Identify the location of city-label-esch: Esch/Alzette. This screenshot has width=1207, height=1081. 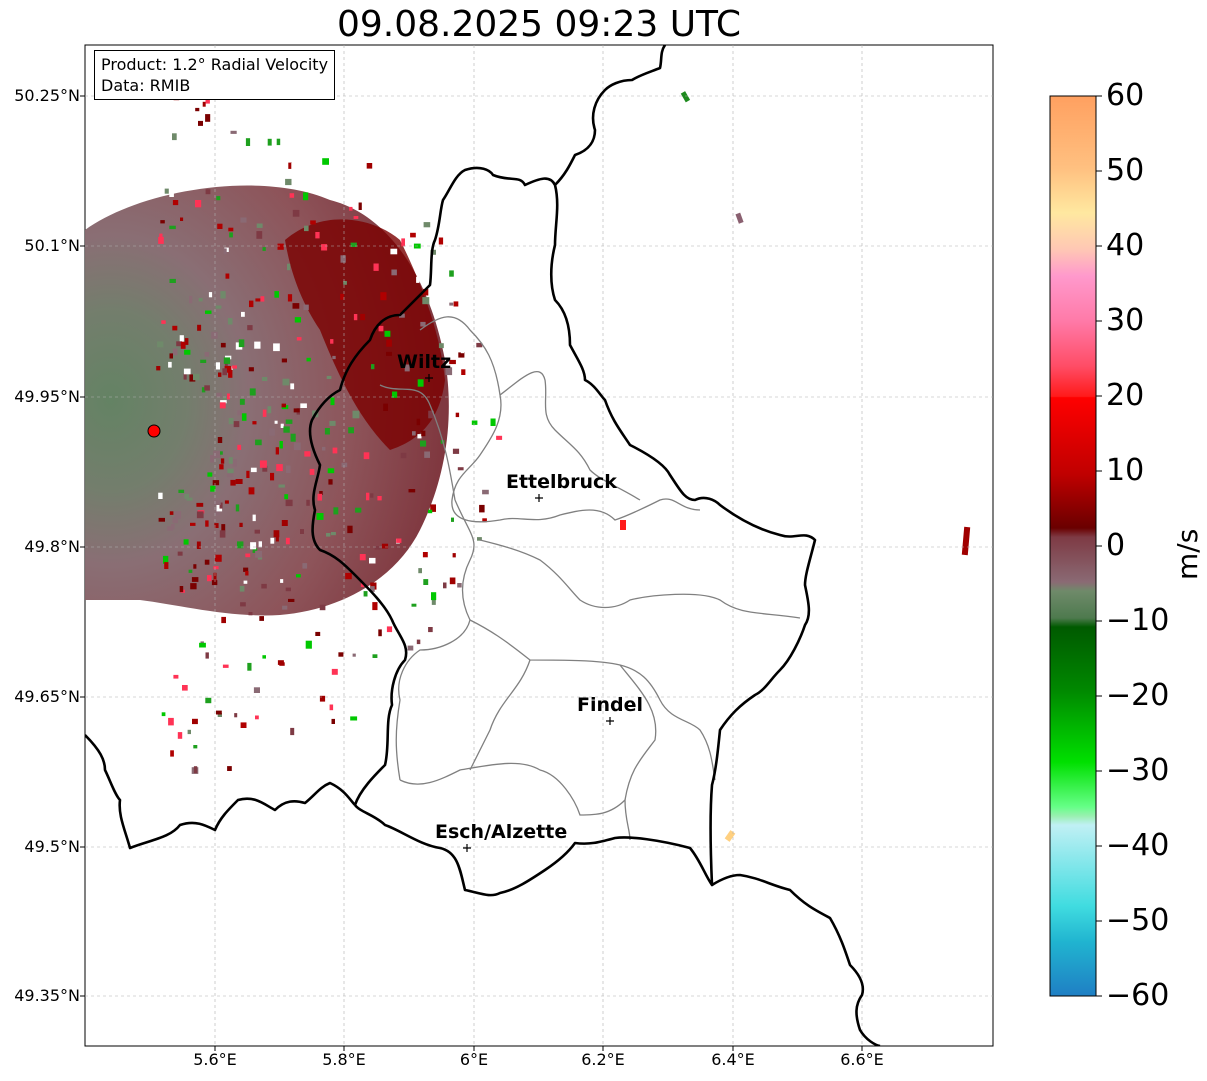
(501, 832).